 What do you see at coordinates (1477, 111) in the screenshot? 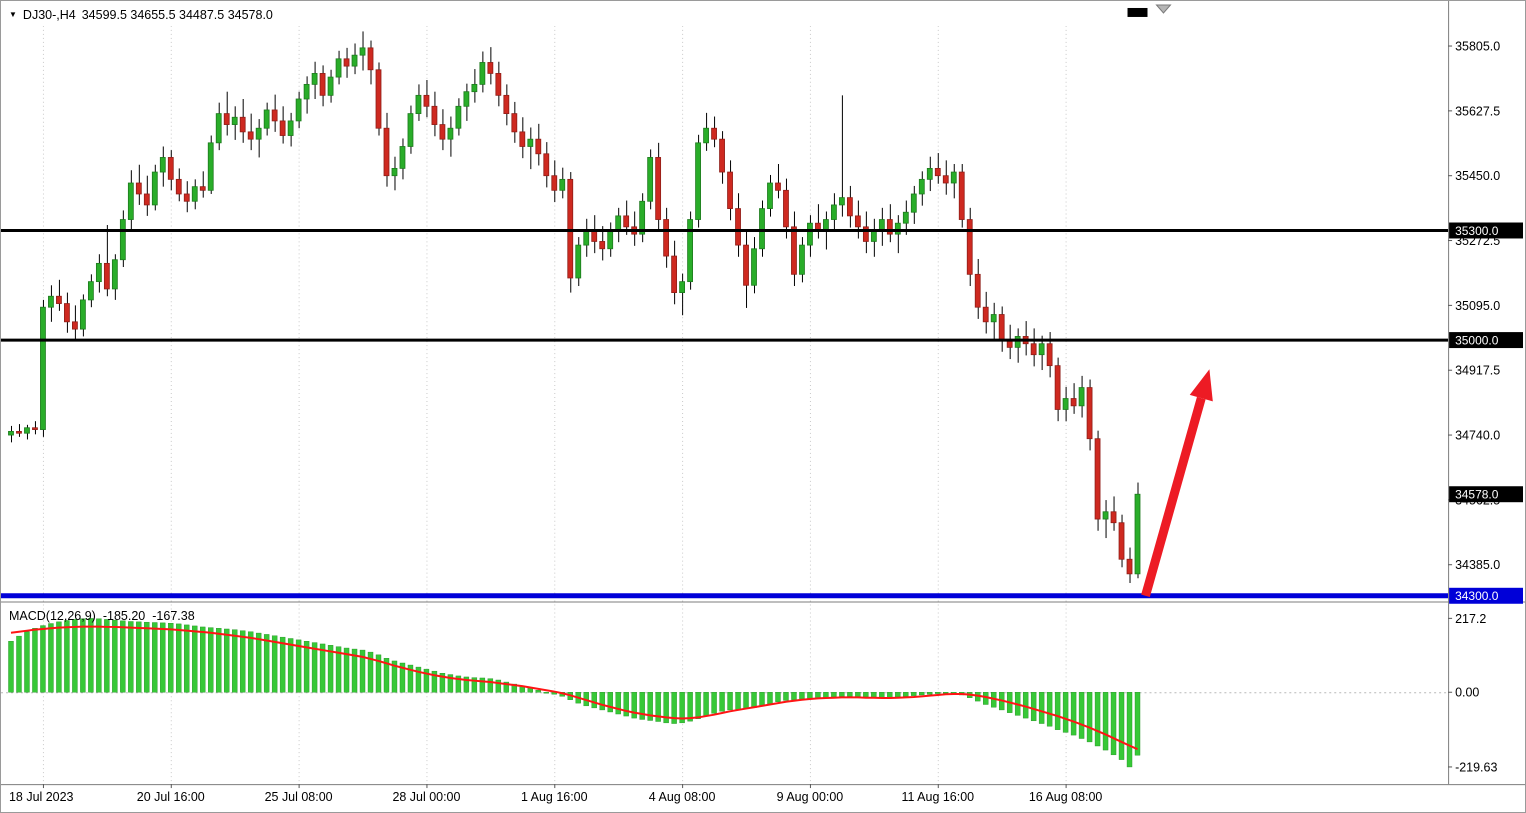
I see `price-axis-label: 35627.5` at bounding box center [1477, 111].